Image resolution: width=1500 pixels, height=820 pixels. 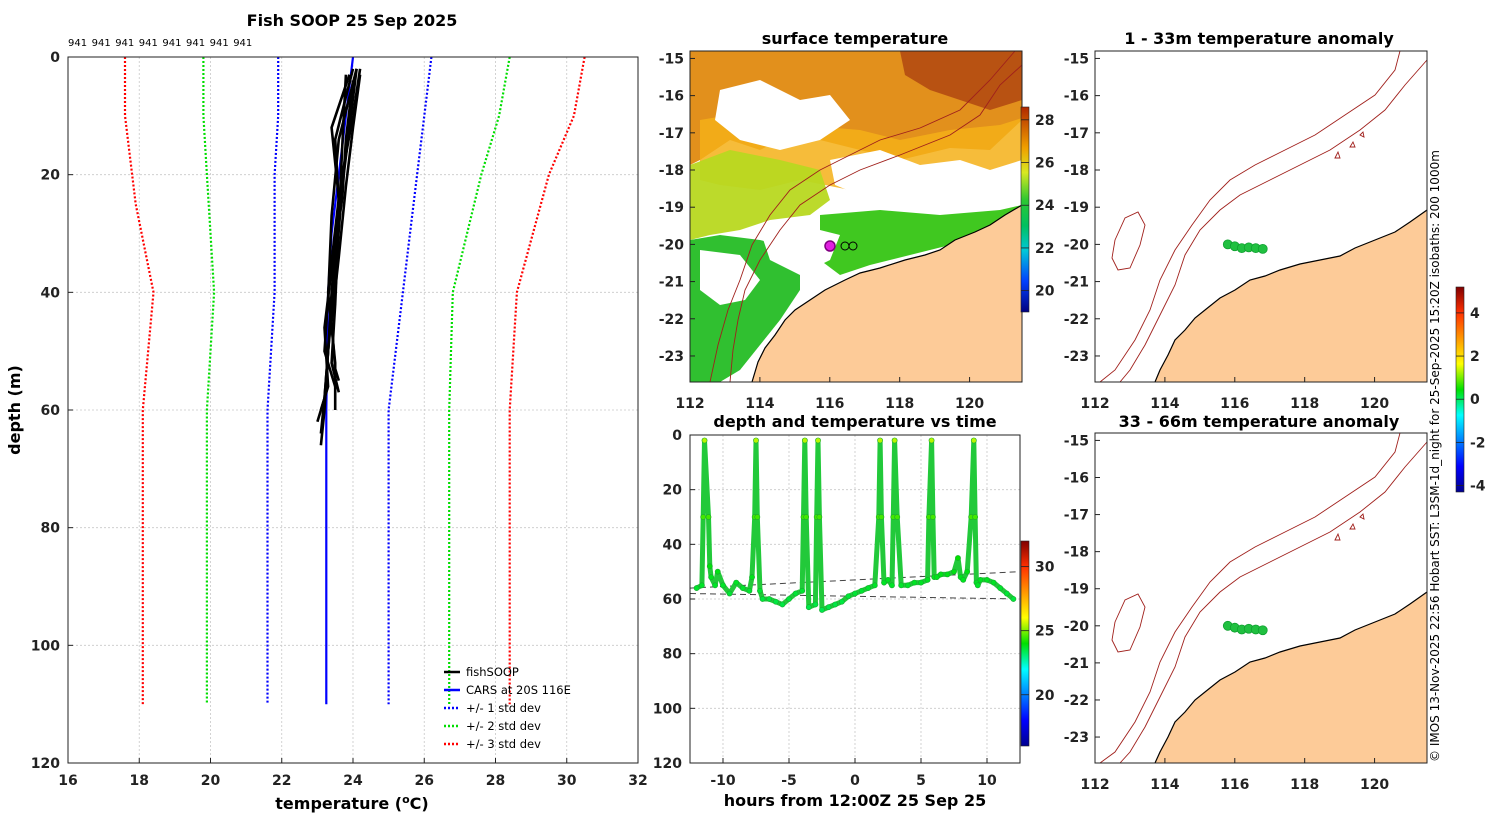 I want to click on colorbar-tick-label: 0, so click(x=1475, y=400).